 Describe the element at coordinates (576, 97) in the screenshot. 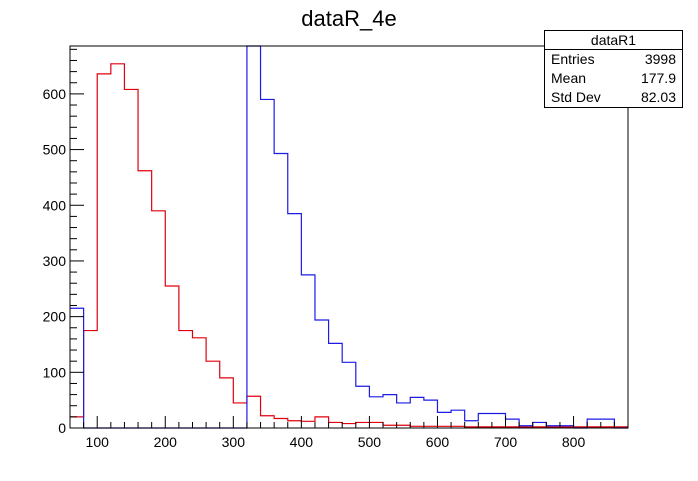

I see `stats-label: Std Dev` at that location.